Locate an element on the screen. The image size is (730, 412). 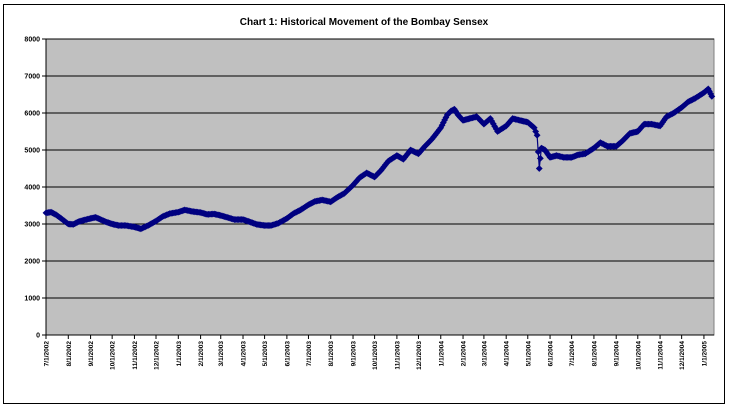
x-tick-label: 11/1/2002 is located at coordinates (135, 355).